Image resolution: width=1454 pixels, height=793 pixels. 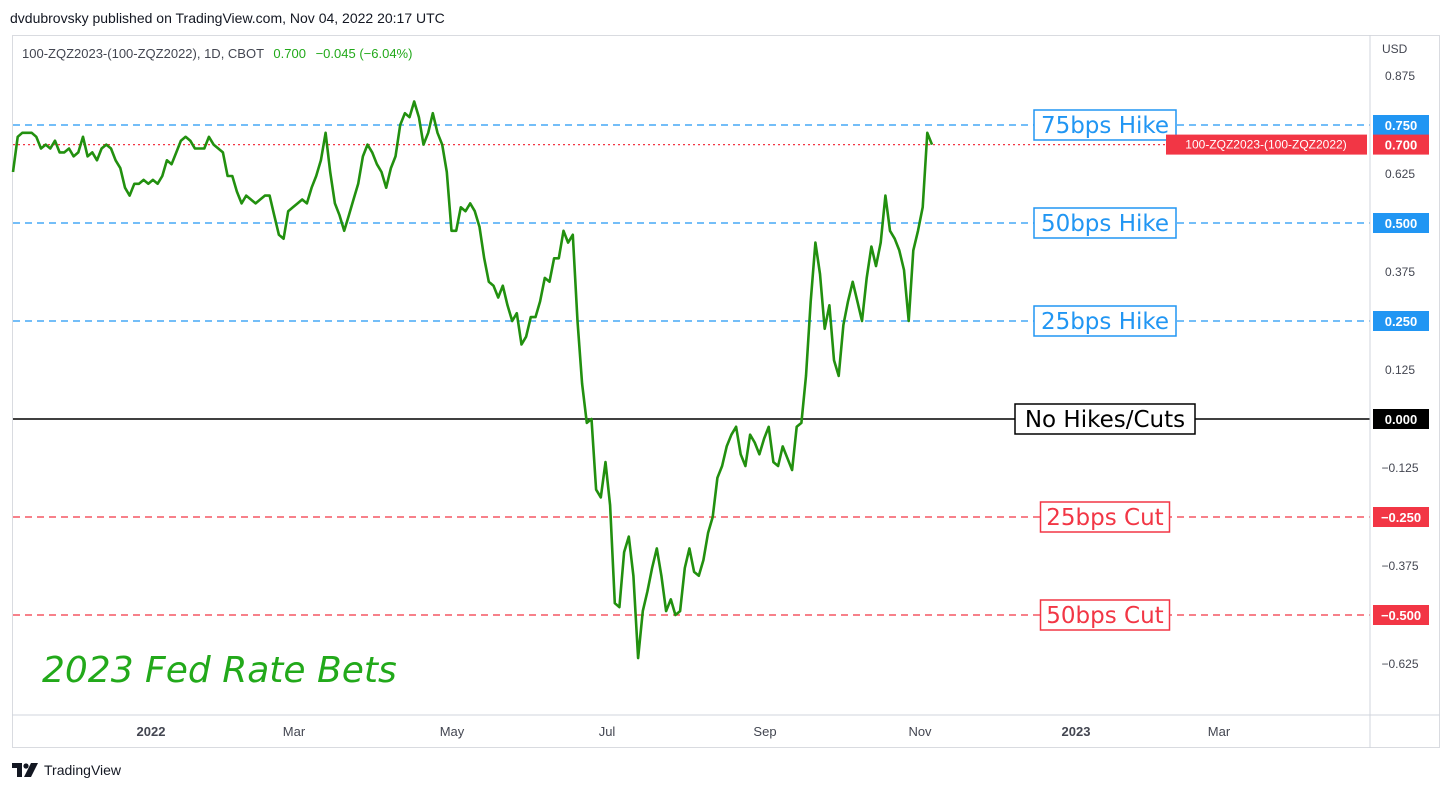 What do you see at coordinates (1399, 468) in the screenshot?
I see `y-tick-label: −0.125` at bounding box center [1399, 468].